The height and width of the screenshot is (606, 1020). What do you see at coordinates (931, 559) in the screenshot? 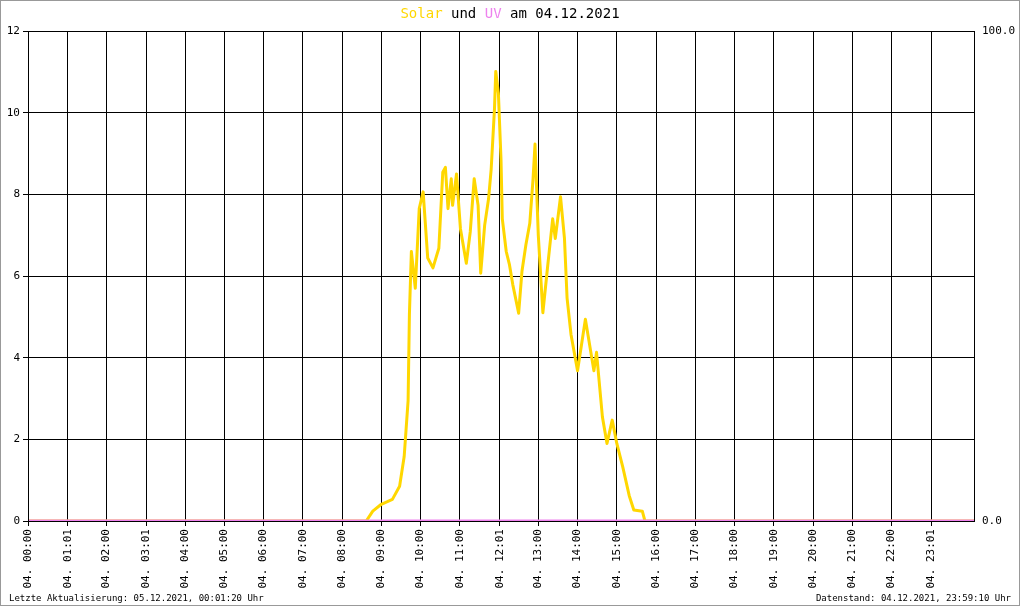
I see `x-tick-label: 04. 23:01` at bounding box center [931, 559].